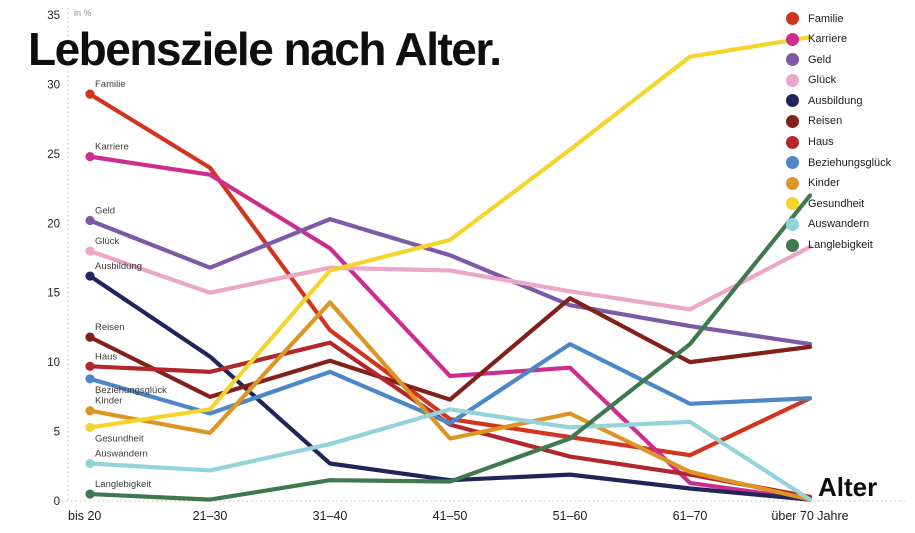 The height and width of the screenshot is (533, 915). Describe the element at coordinates (110, 84) in the screenshot. I see `series-label-familie: Familie` at that location.